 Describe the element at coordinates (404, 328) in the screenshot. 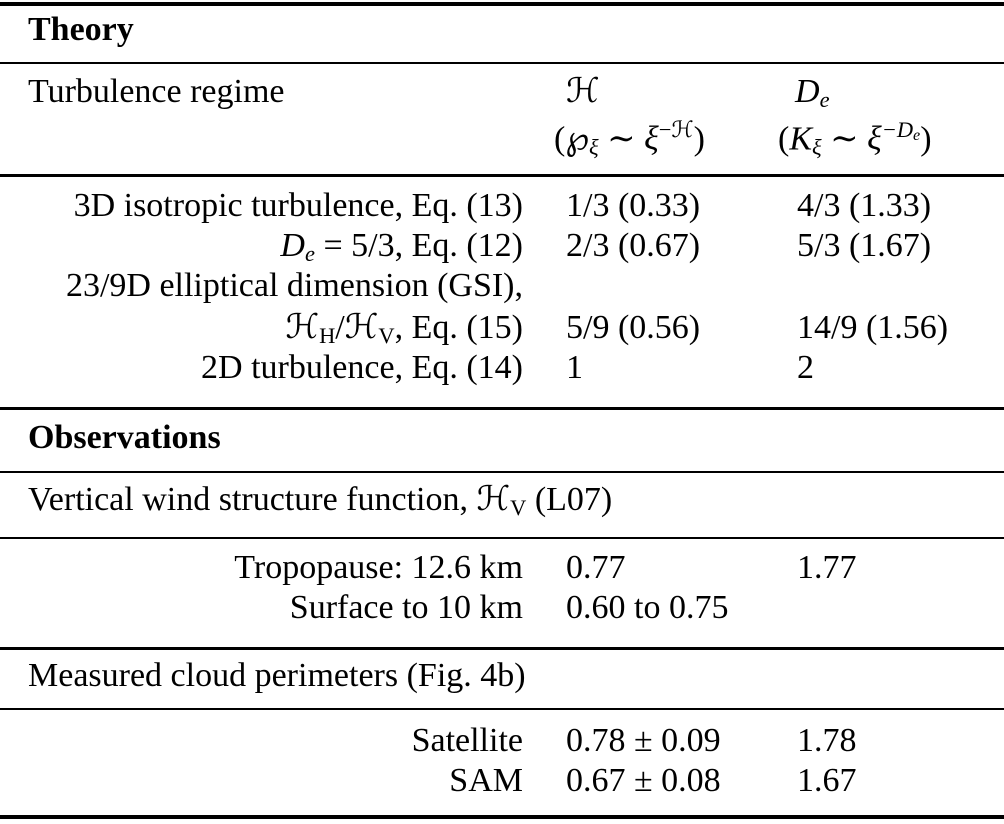

I see `row-label: ℋH/ℋV, Eq. (15)` at that location.